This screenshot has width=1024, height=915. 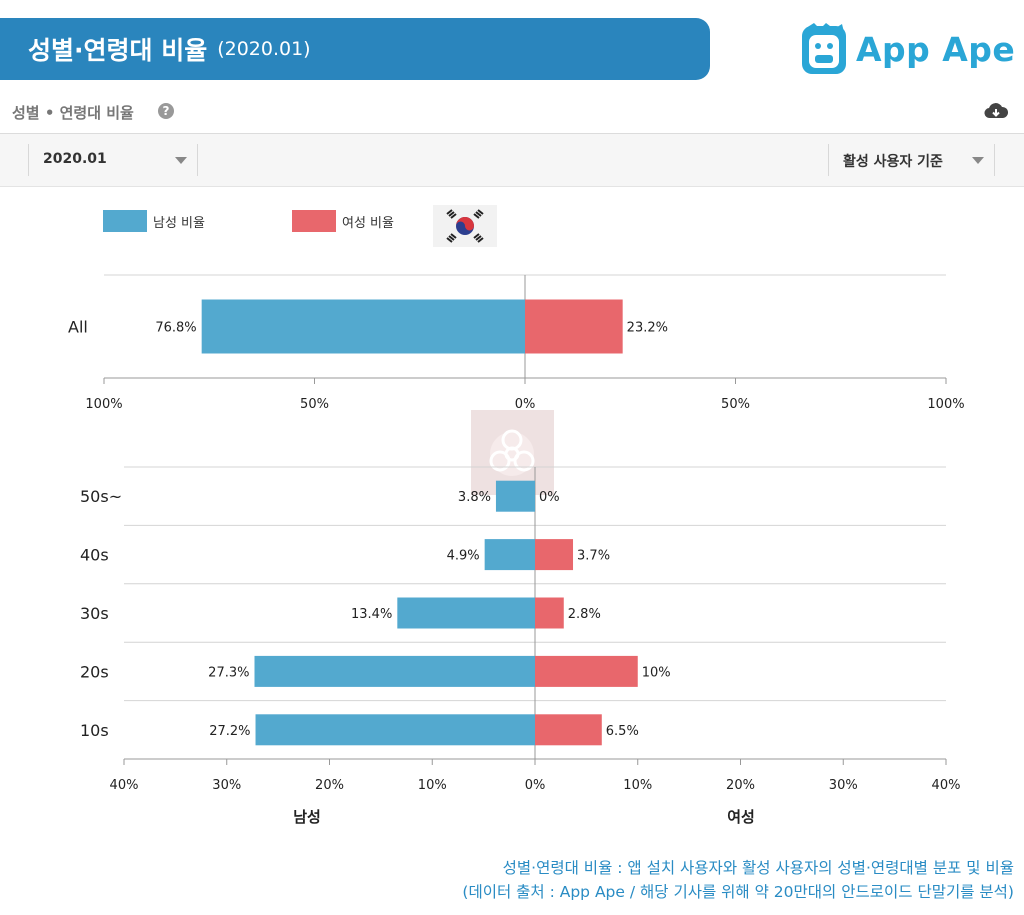 I want to click on title-banner: 성별·연령대 비율 (2020.01), so click(x=355, y=49).